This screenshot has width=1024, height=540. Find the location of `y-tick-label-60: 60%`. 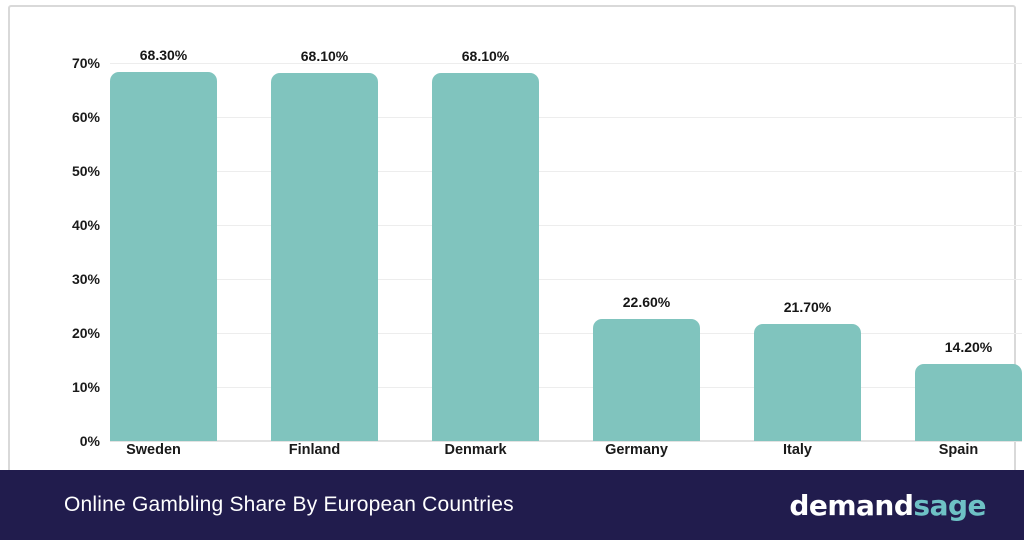

y-tick-label-60: 60% is located at coordinates (85, 117).